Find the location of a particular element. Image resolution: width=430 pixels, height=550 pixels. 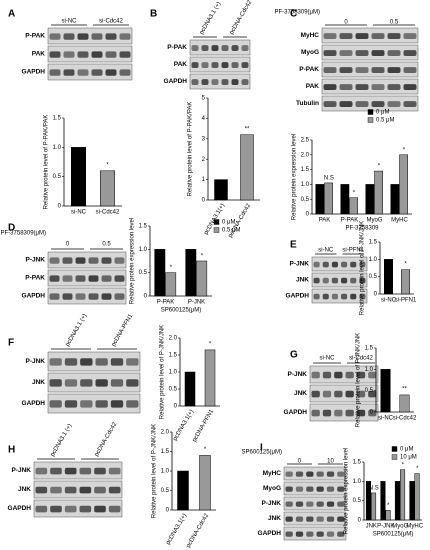

panel-letter: C is located at coordinates (293, 14).